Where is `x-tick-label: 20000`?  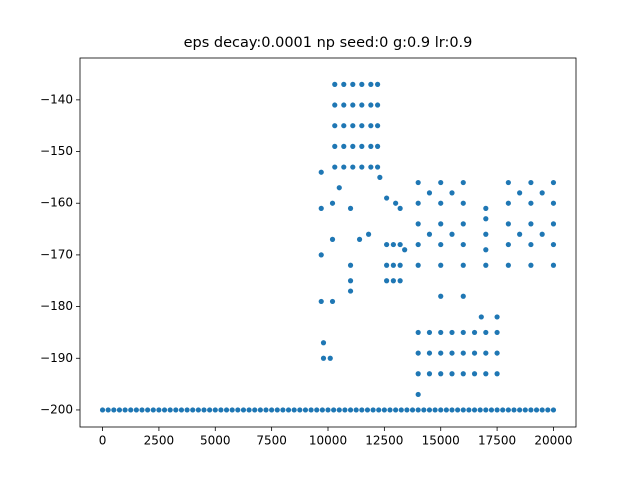
x-tick-label: 20000 is located at coordinates (553, 441).